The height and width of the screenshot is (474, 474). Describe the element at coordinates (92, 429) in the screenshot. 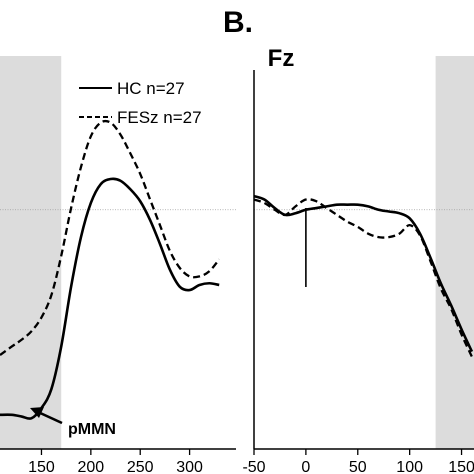

I see `pmmn-annotation: pMMN` at that location.